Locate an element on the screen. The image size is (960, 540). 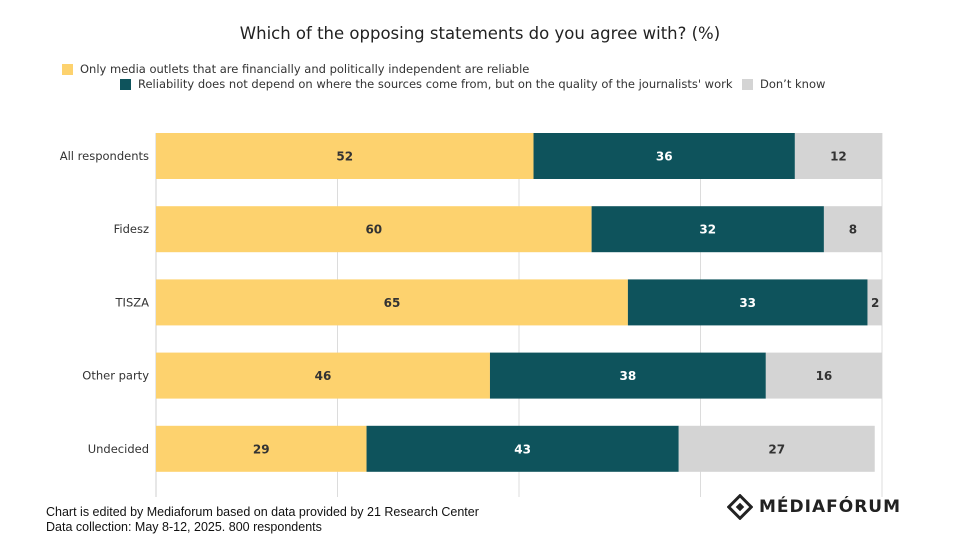
category-label: TISZA is located at coordinates (132, 302).